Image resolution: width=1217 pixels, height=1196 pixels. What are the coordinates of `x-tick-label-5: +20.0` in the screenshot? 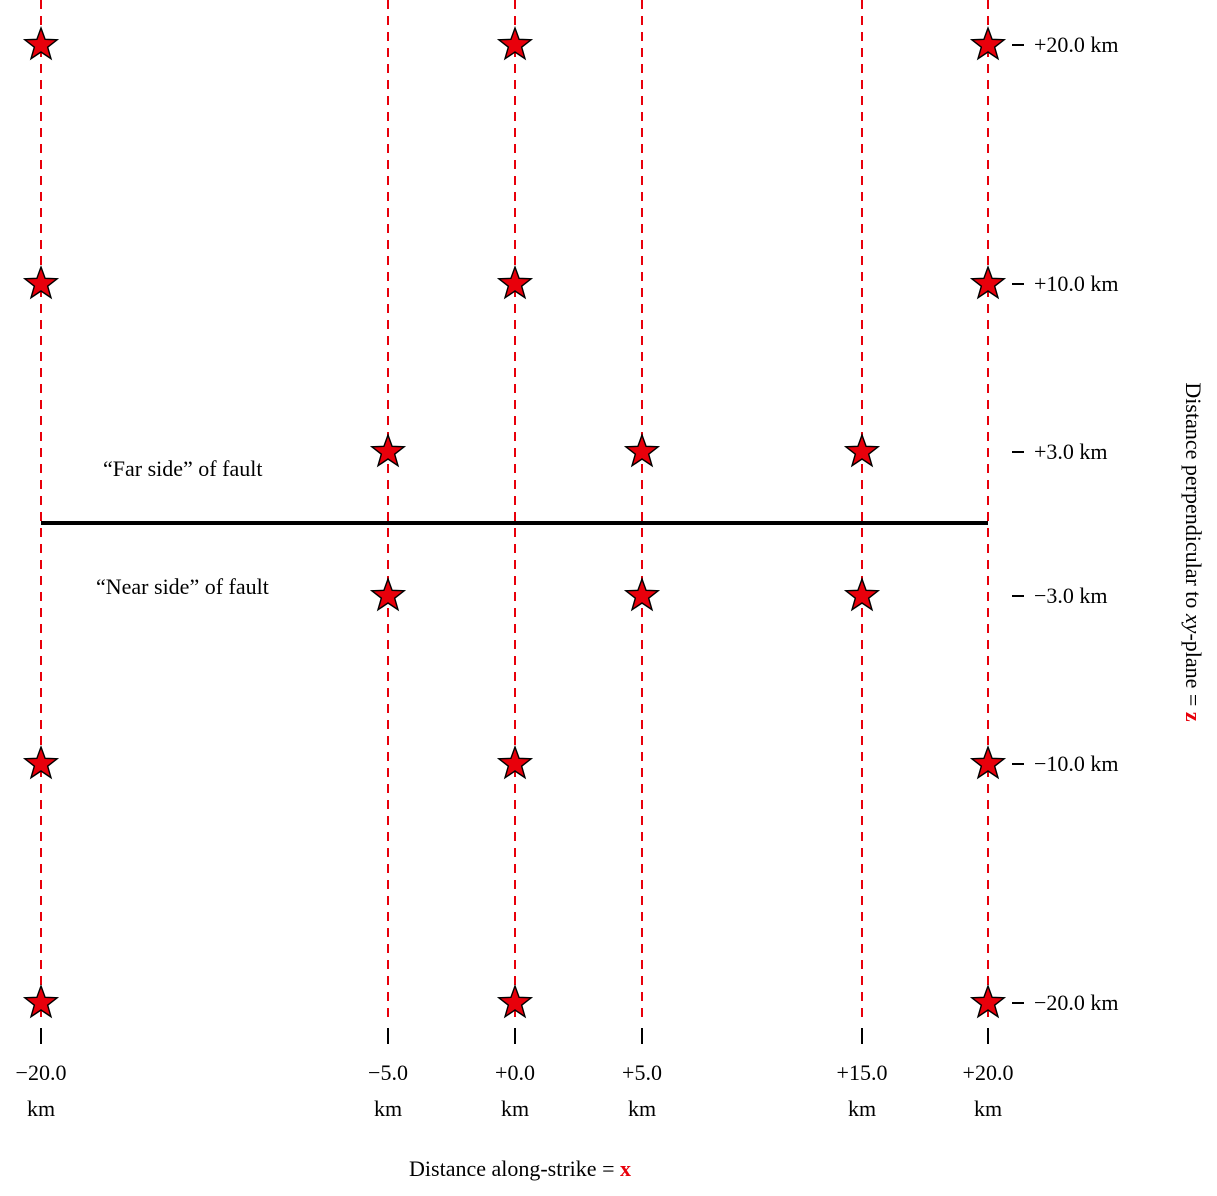 It's located at (988, 1072).